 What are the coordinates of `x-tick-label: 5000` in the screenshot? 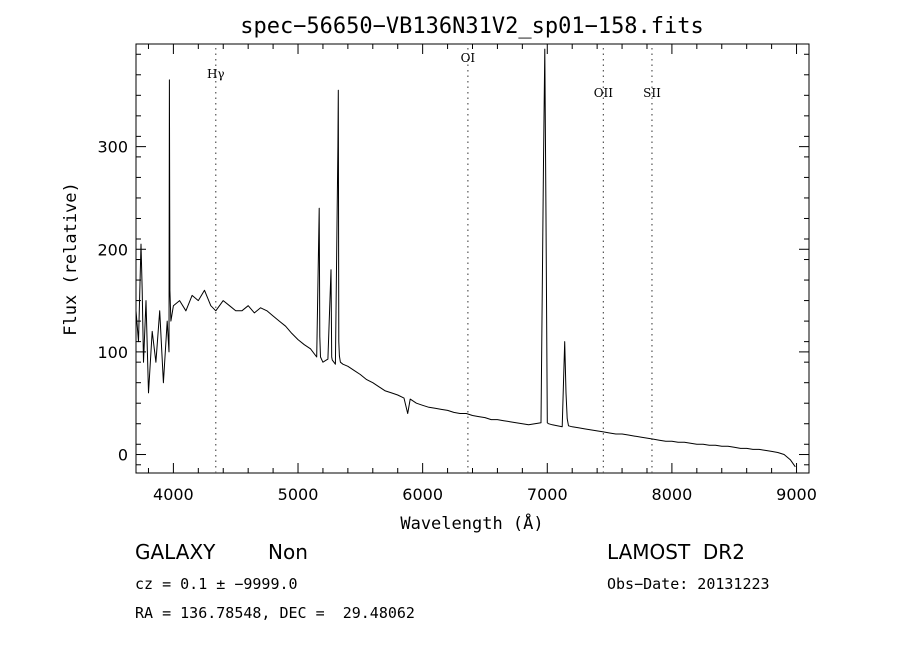 It's located at (298, 494).